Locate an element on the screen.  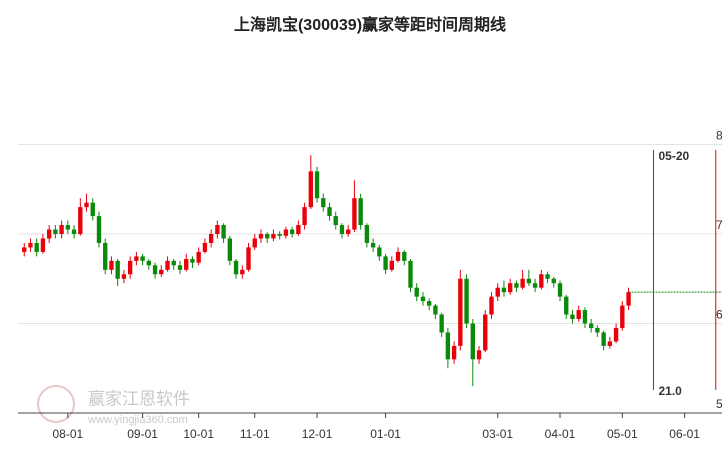
watermark: 赢家江恩软件 is located at coordinates (139, 398).